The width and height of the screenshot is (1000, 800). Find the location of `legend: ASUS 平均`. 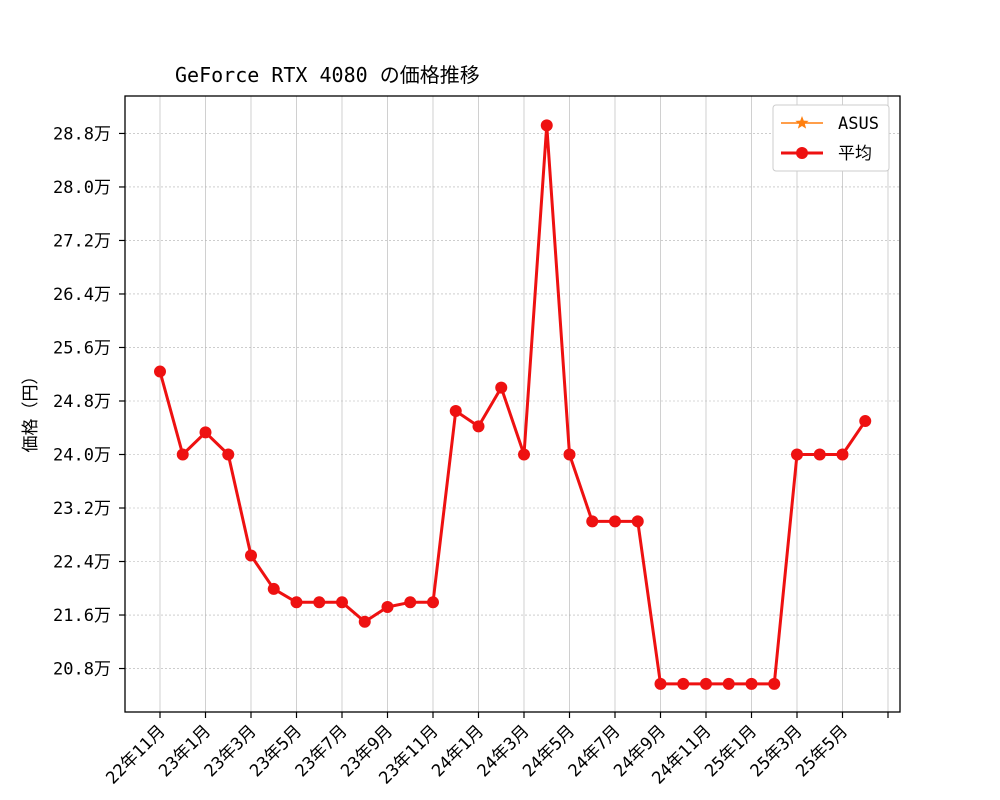

legend: ASUS 平均 is located at coordinates (831, 138).